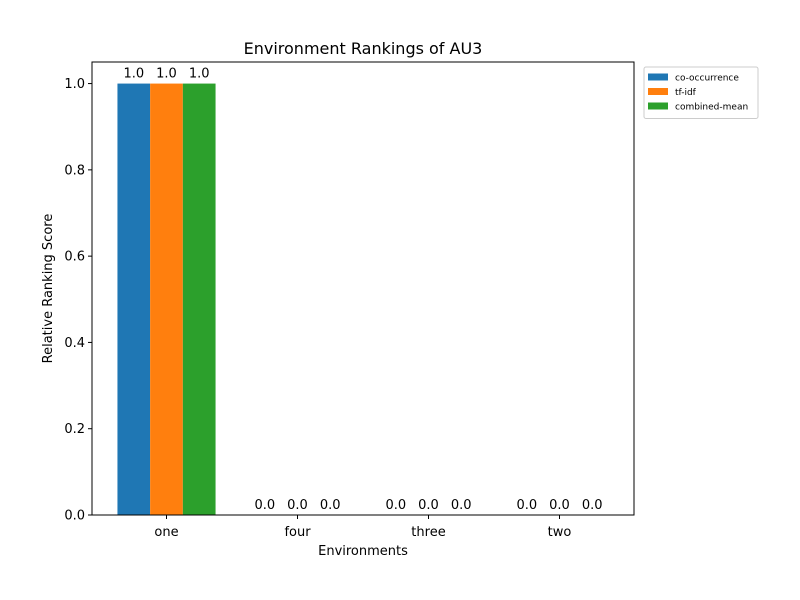  What do you see at coordinates (166, 532) in the screenshot?
I see `x-tick-label-one: one` at bounding box center [166, 532].